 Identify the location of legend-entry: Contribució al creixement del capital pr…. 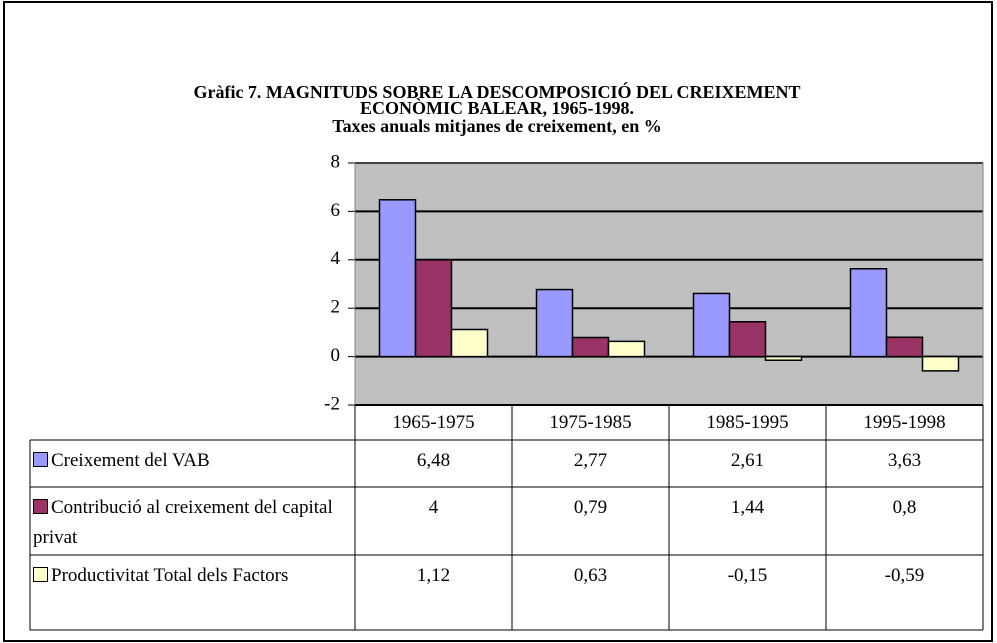
(191, 523).